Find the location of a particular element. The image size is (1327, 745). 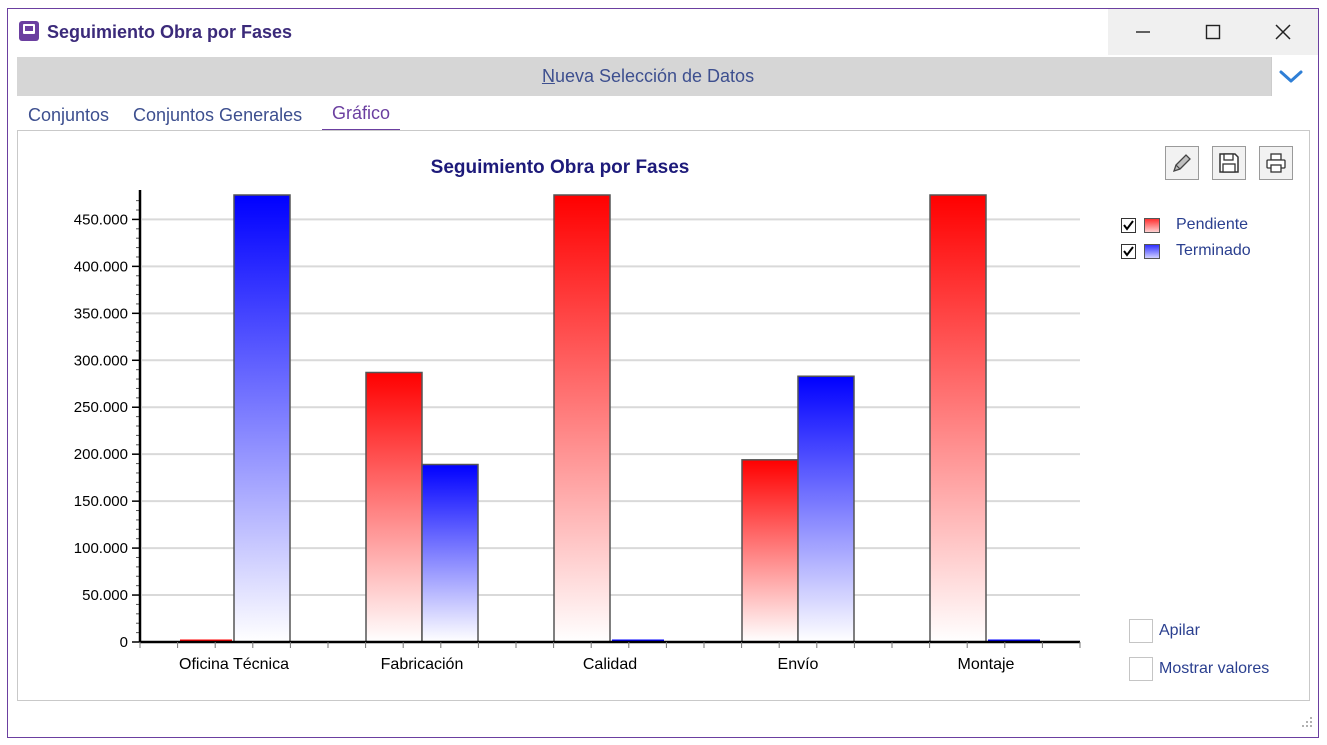

new-selection-bar: Nueva Selección de Datos is located at coordinates (663, 76).